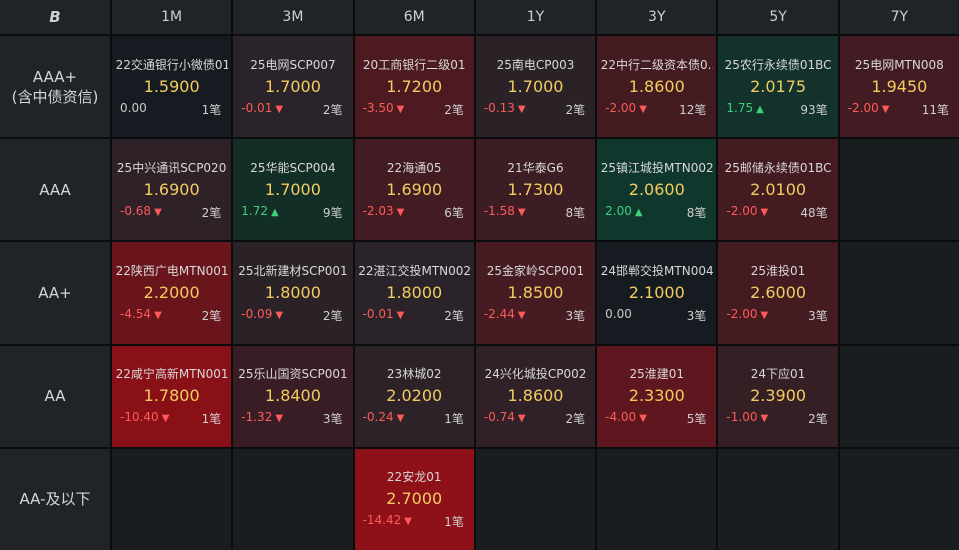 The width and height of the screenshot is (959, 550). I want to click on trade-count: 2笔, so click(332, 109).